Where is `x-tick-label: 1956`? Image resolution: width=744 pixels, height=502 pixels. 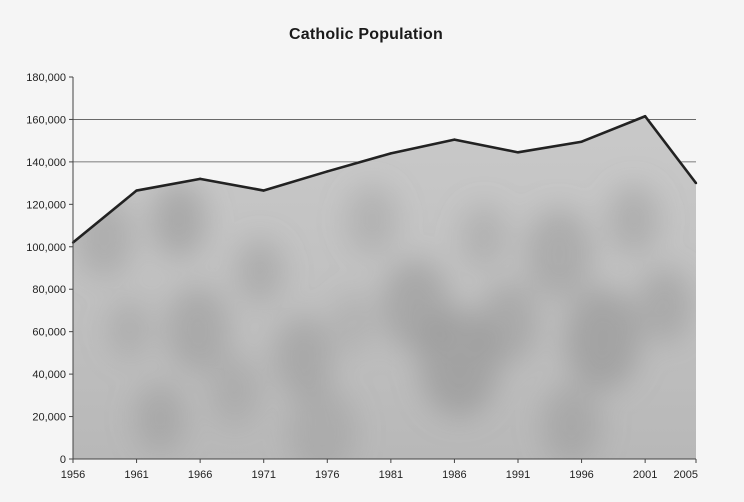 x-tick-label: 1956 is located at coordinates (73, 475).